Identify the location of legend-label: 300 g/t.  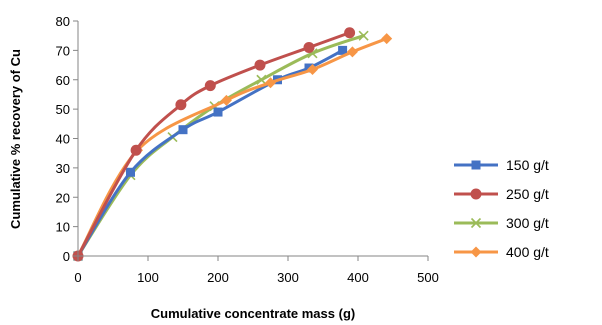
(527, 223).